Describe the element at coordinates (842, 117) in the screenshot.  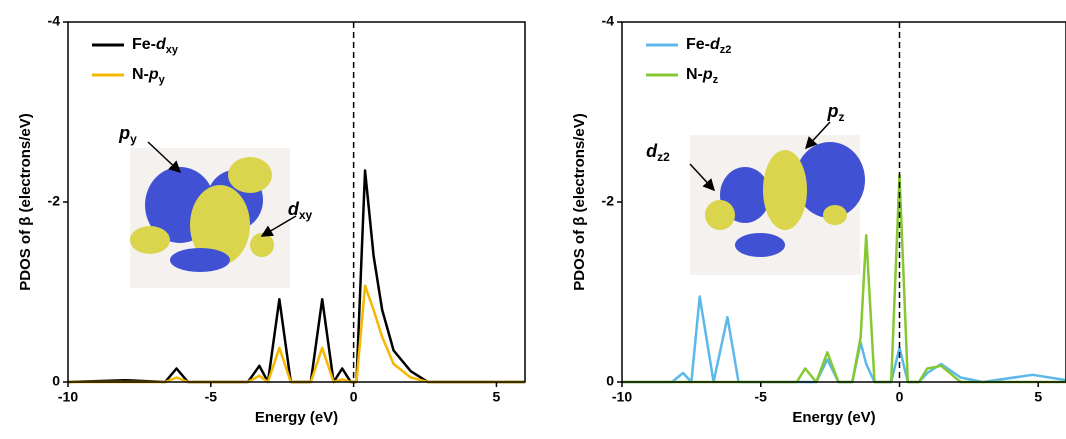
I see `orbital-sub: z` at that location.